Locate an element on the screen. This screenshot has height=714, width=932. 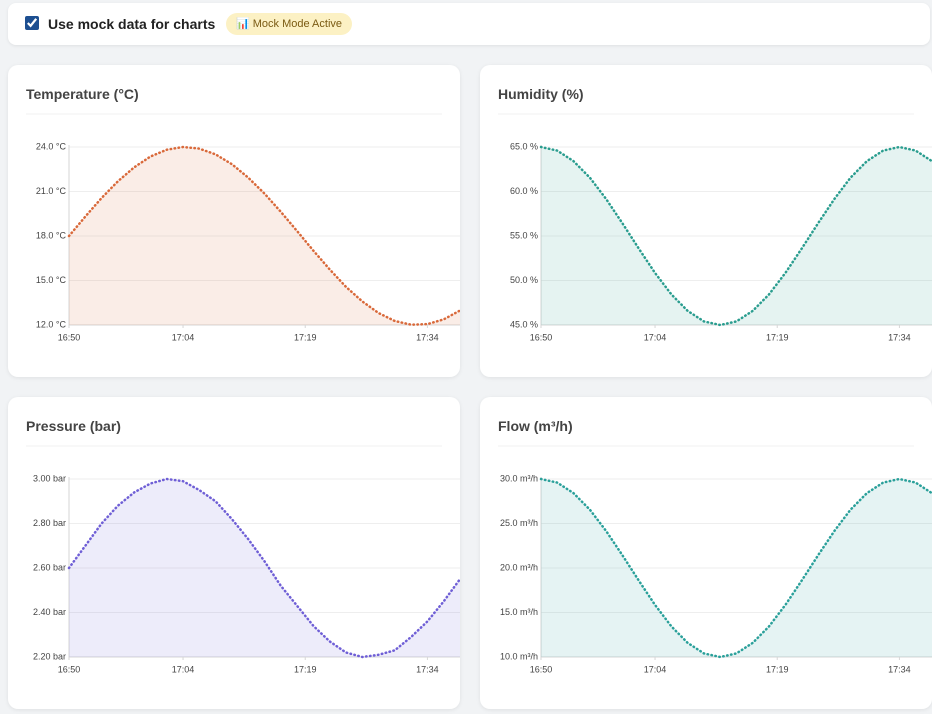
y-tick-label: 60.0 % is located at coordinates (524, 191).